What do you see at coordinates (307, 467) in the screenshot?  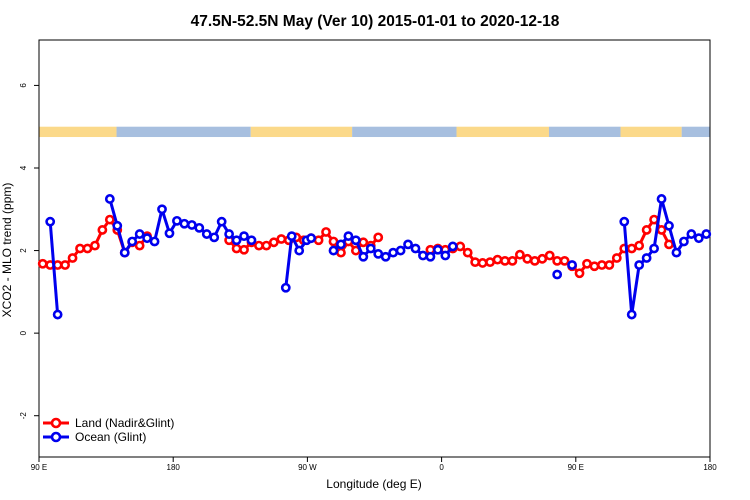 I see `x-tick-label: 90 W` at bounding box center [307, 467].